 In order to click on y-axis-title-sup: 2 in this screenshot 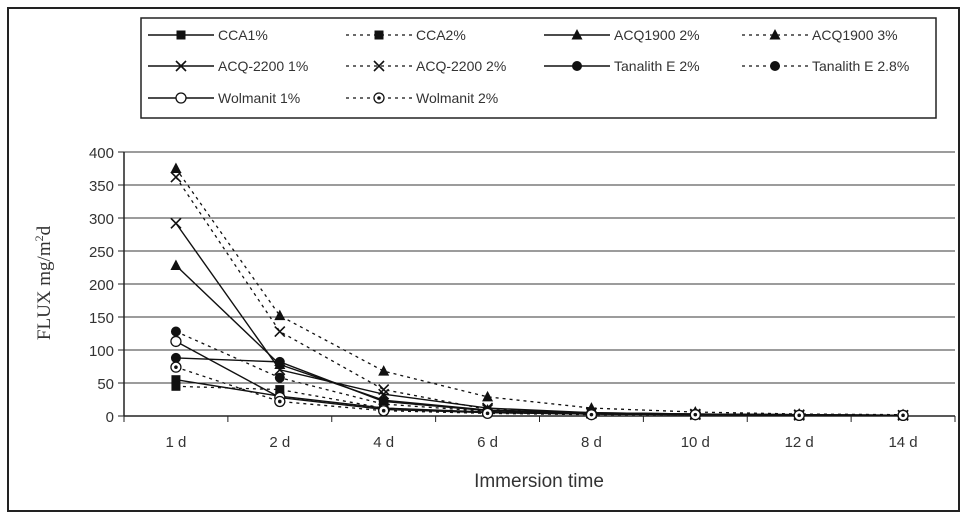, I will do `click(39, 238)`.